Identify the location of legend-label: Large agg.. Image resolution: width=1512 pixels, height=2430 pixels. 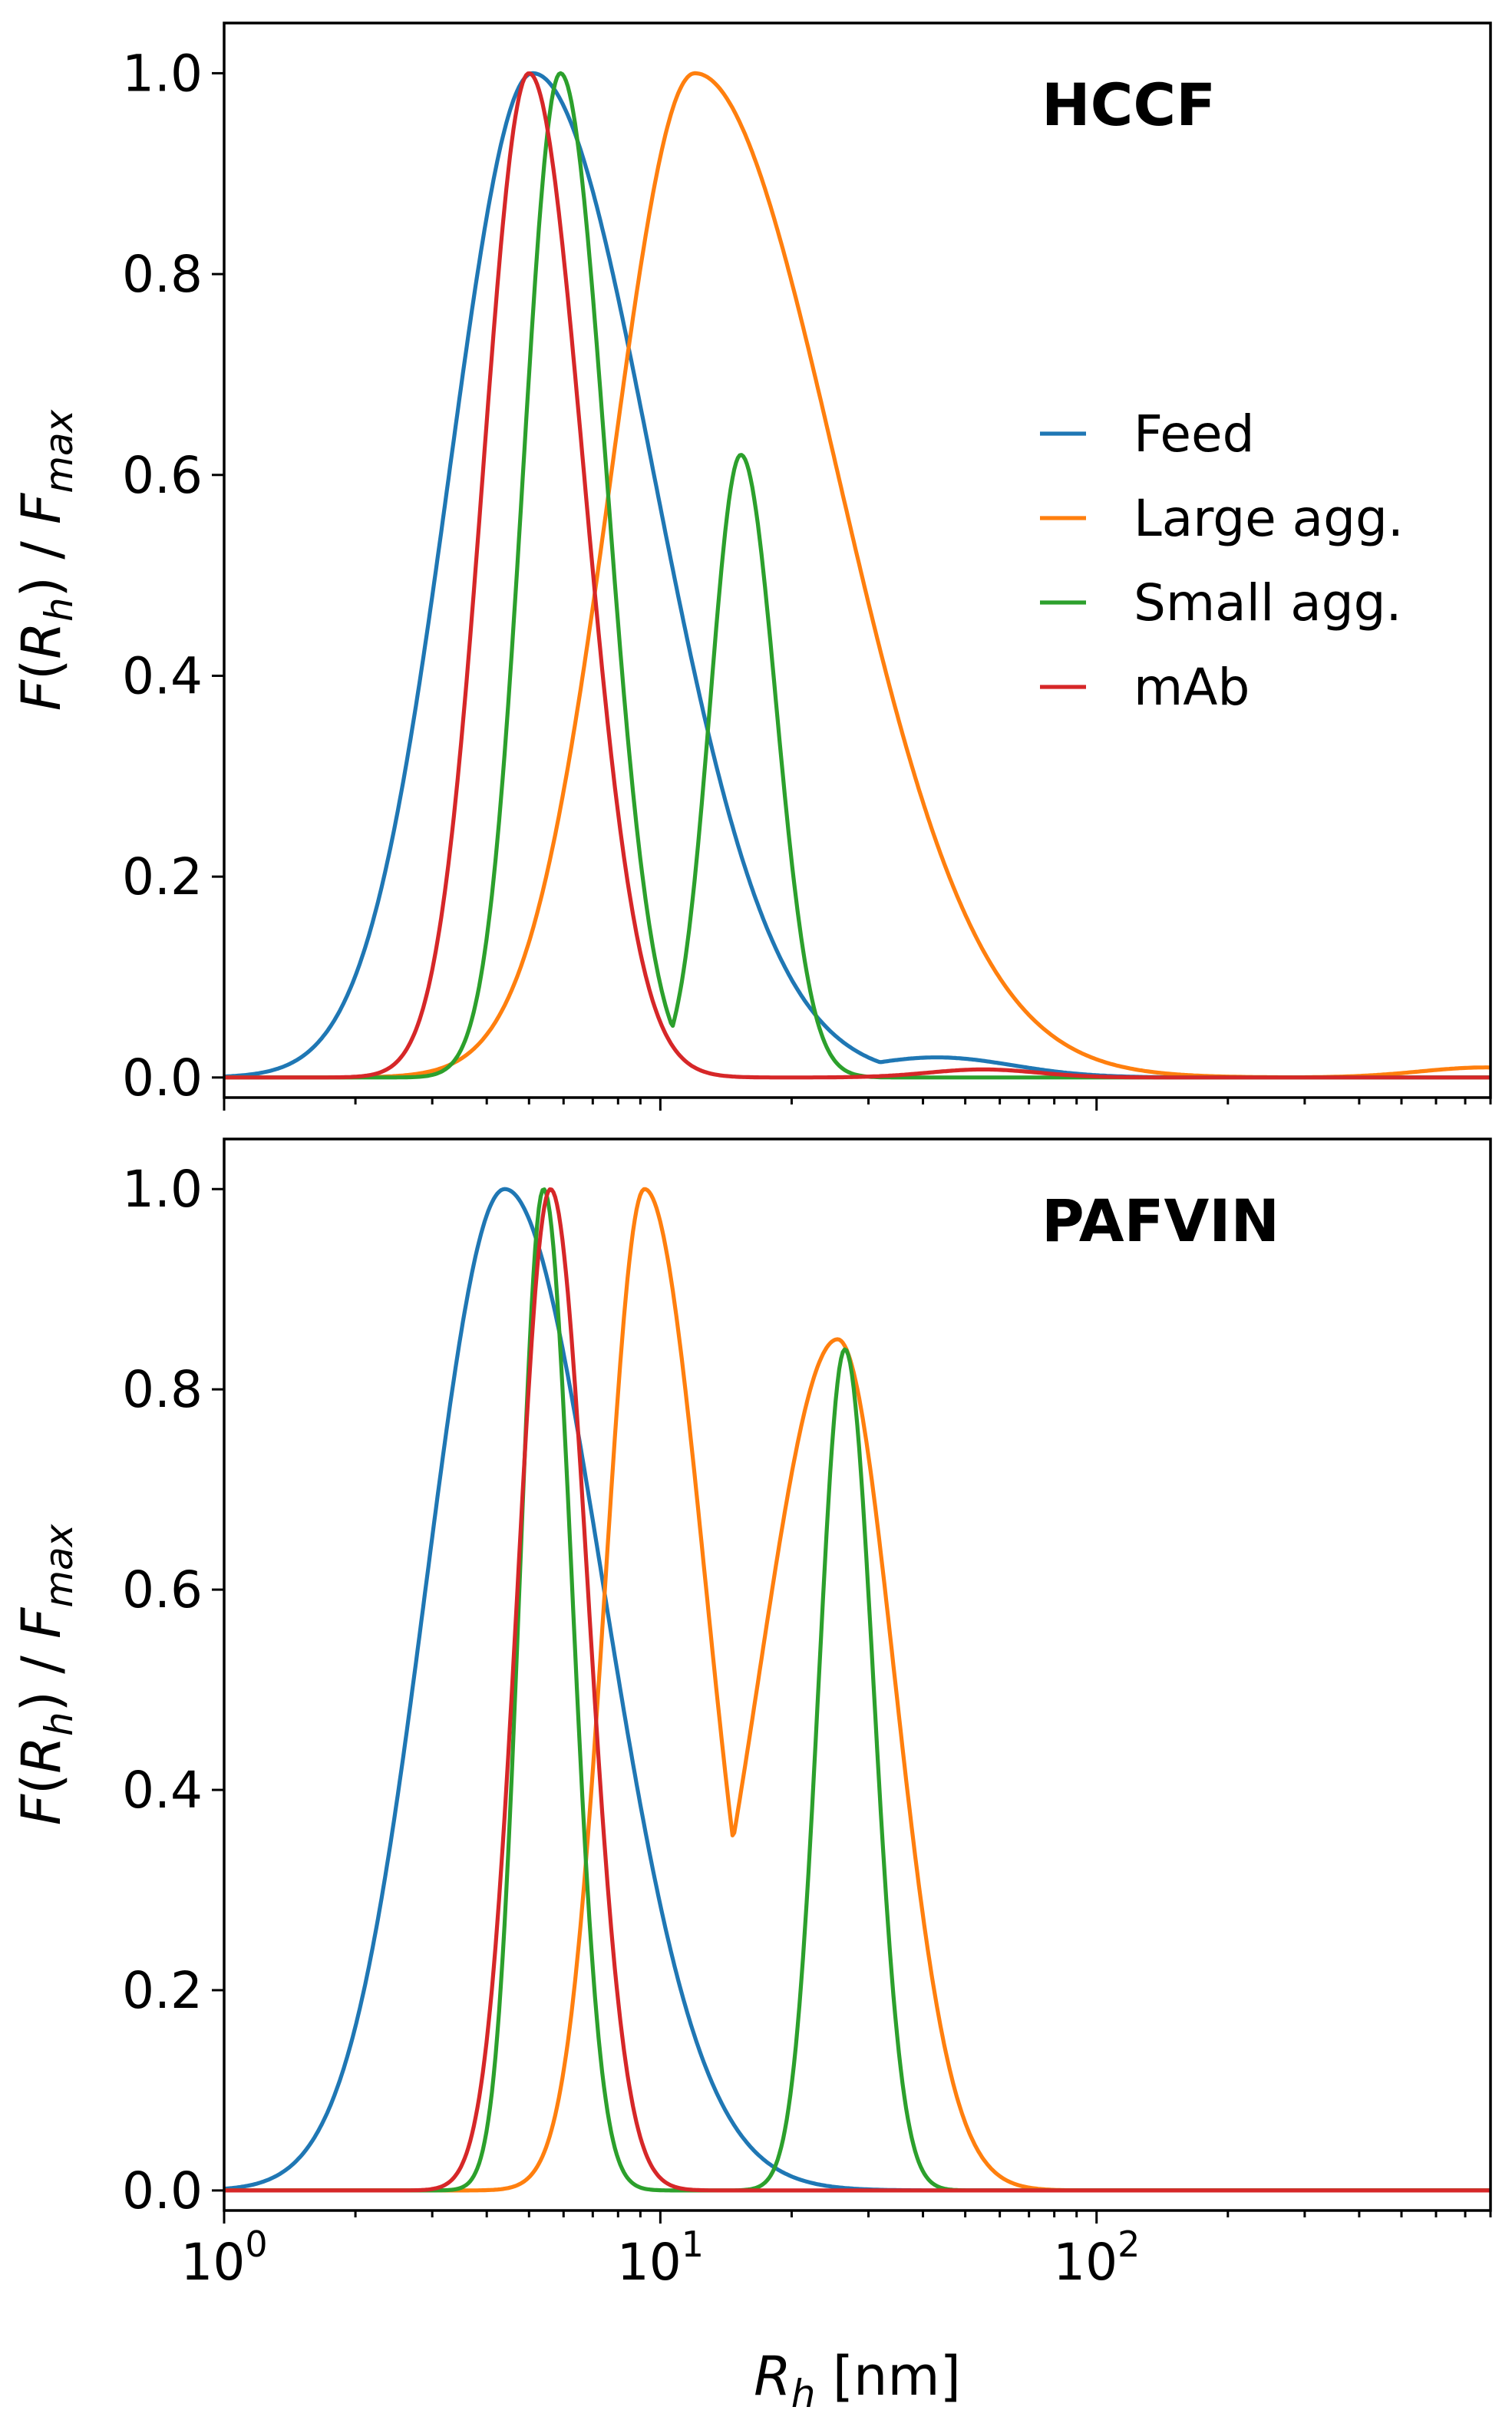
(1269, 519).